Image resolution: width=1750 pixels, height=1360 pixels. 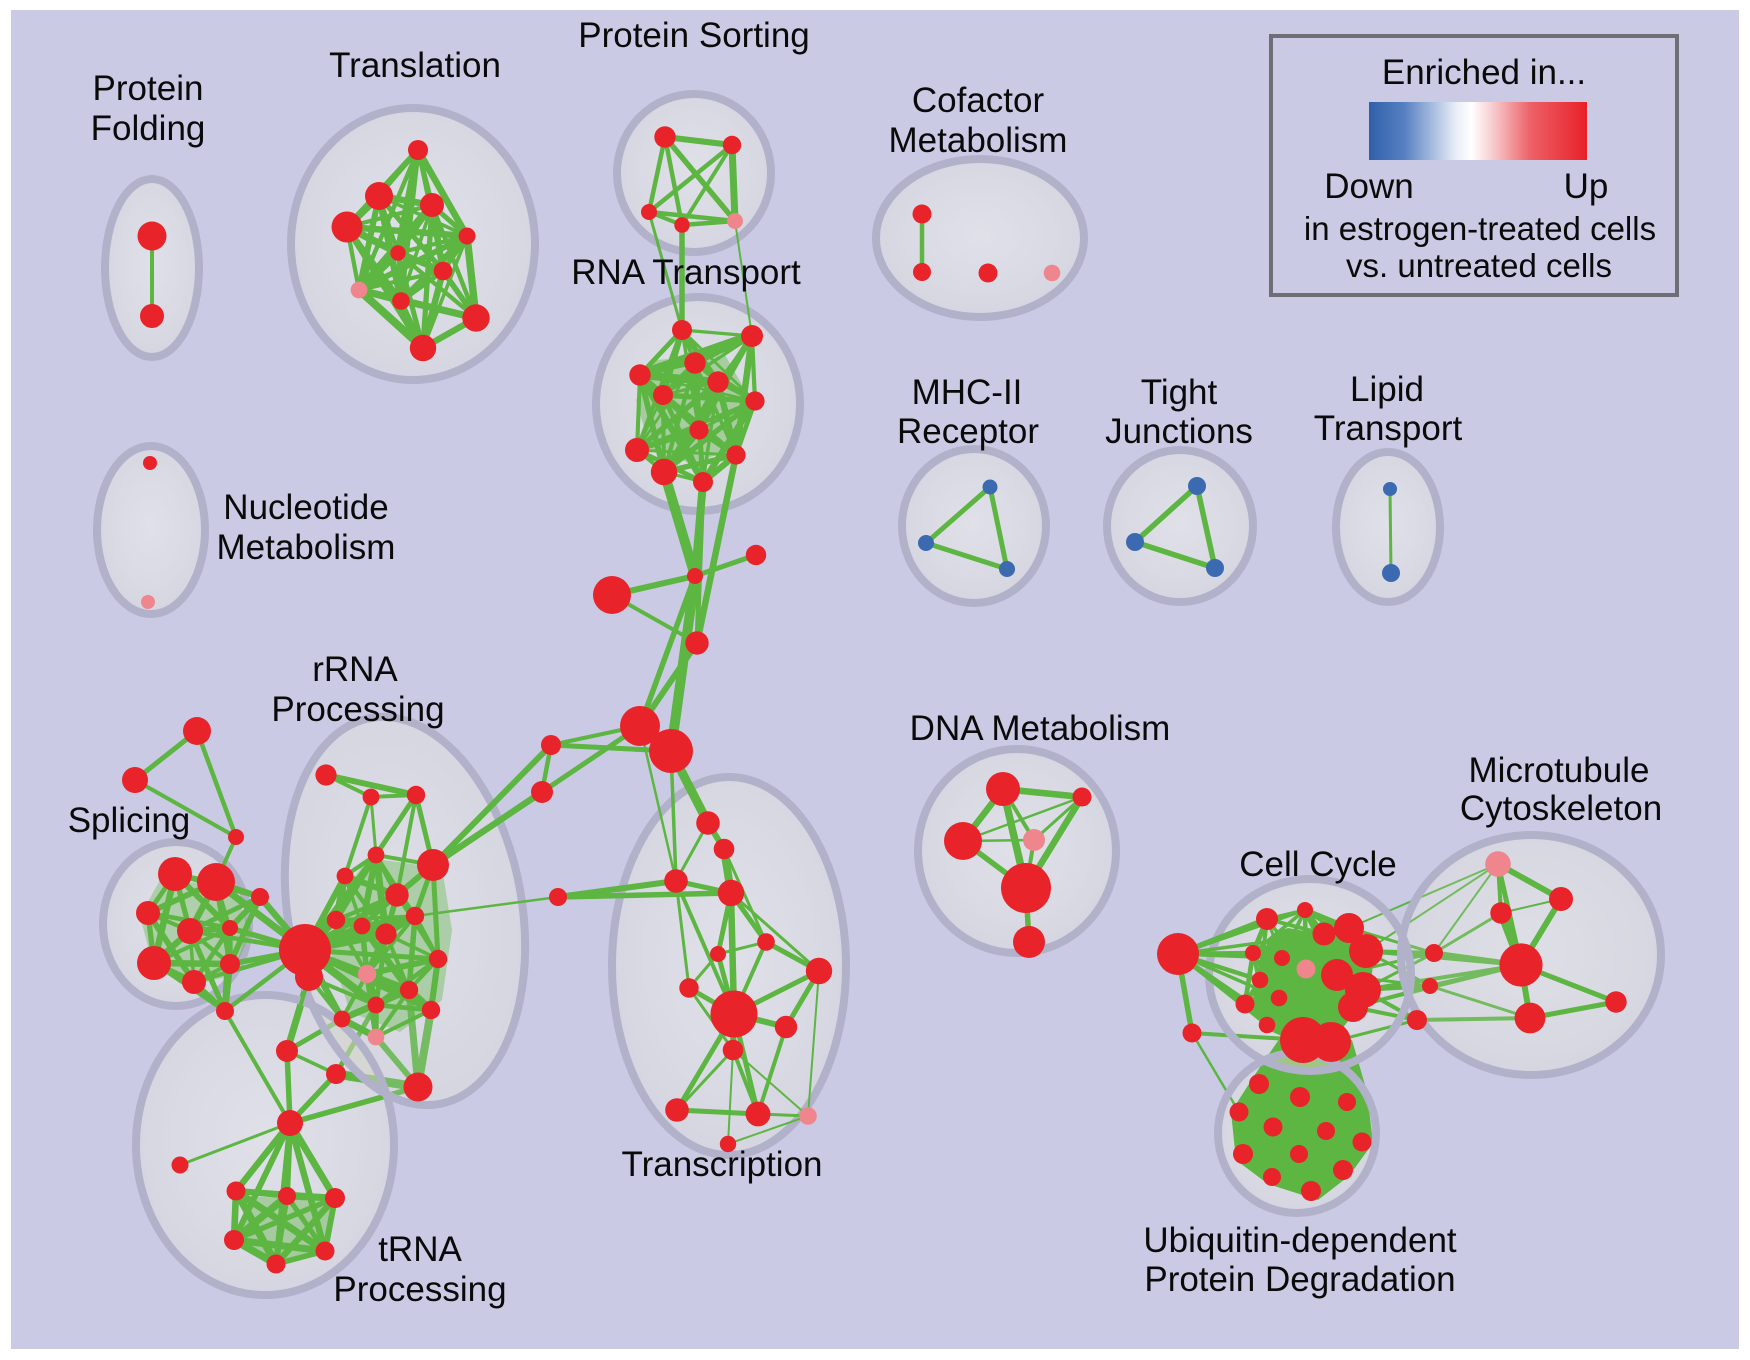 What do you see at coordinates (1368, 186) in the screenshot?
I see `svg-text: Down` at bounding box center [1368, 186].